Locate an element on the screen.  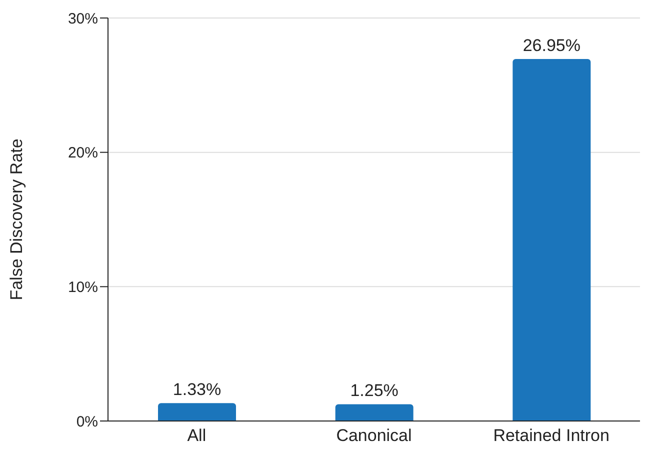
y-tick-label: 30% is located at coordinates (83, 19).